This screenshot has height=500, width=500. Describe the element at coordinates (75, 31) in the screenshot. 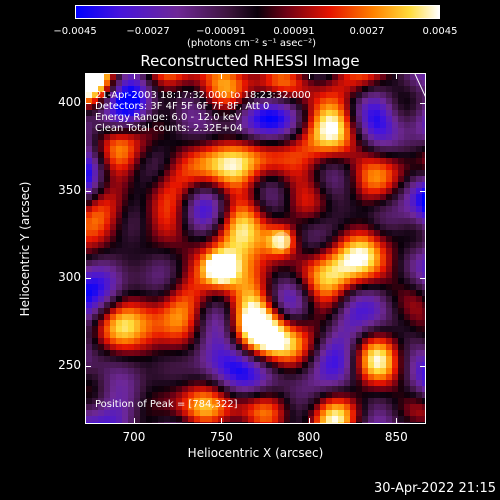

I see `colorbar-tick-label: −0.0045` at that location.